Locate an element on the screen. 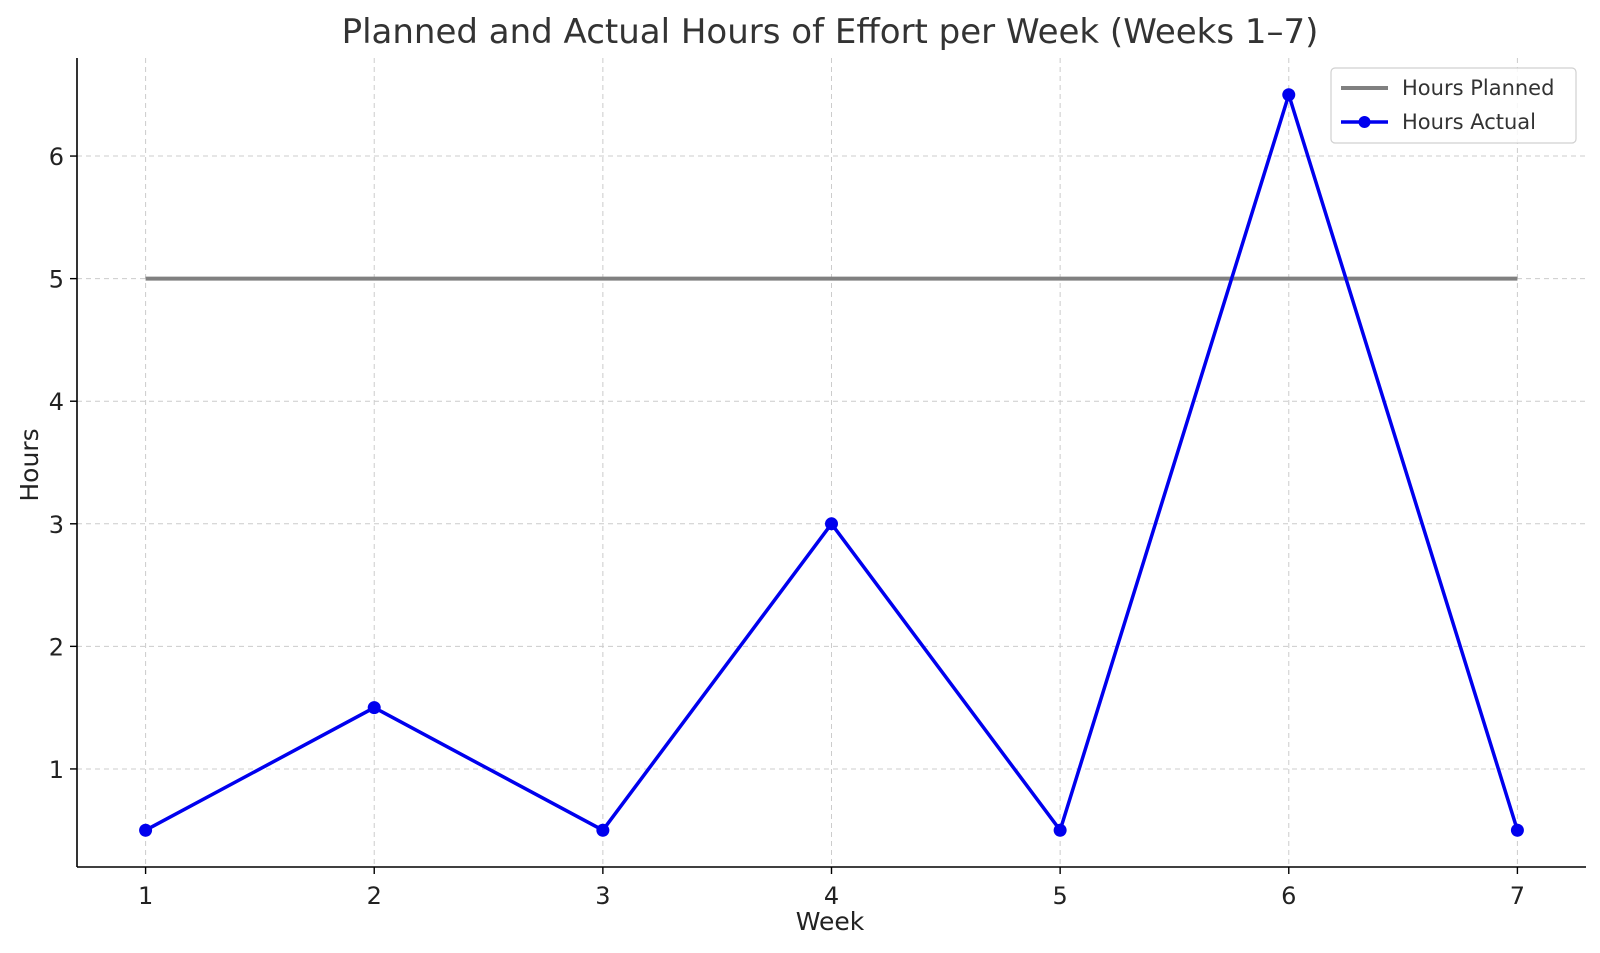  legend-label-hours-actual: Hours Actual is located at coordinates (1469, 122).